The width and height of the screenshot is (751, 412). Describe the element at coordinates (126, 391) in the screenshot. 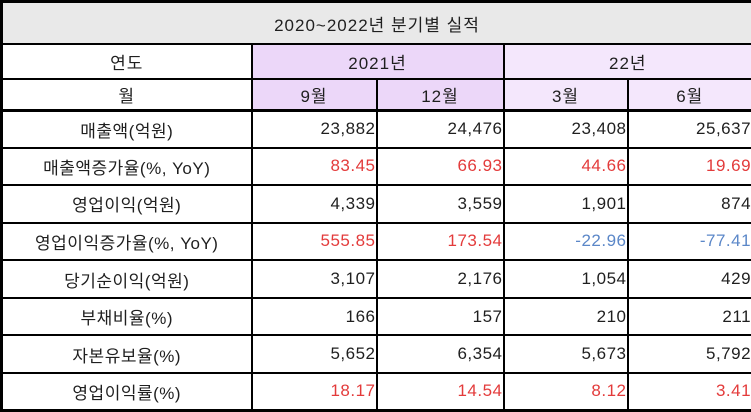

I see `row-label: 영업이익률(%)` at that location.